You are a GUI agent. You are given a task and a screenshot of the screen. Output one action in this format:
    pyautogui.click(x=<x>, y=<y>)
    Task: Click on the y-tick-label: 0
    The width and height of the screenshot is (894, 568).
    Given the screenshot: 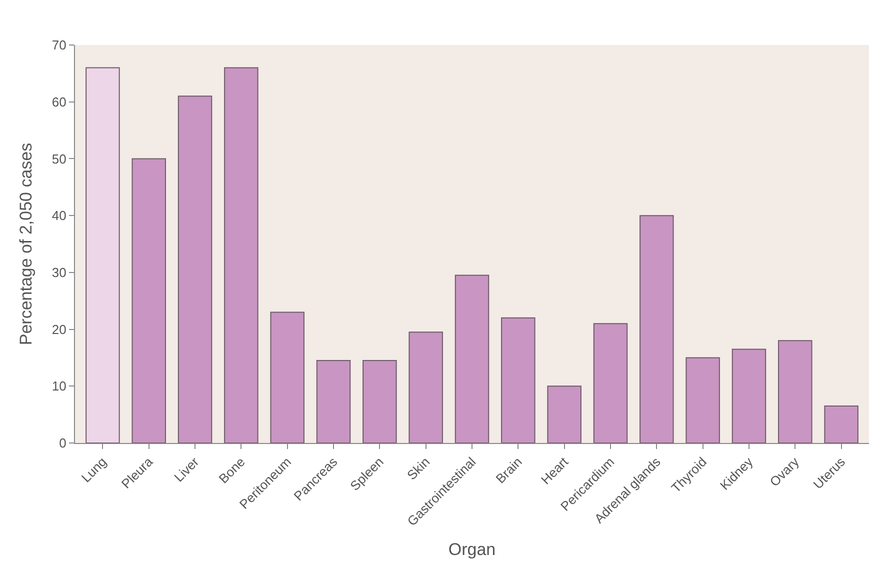 What is the action you would take?
    pyautogui.click(x=62, y=443)
    